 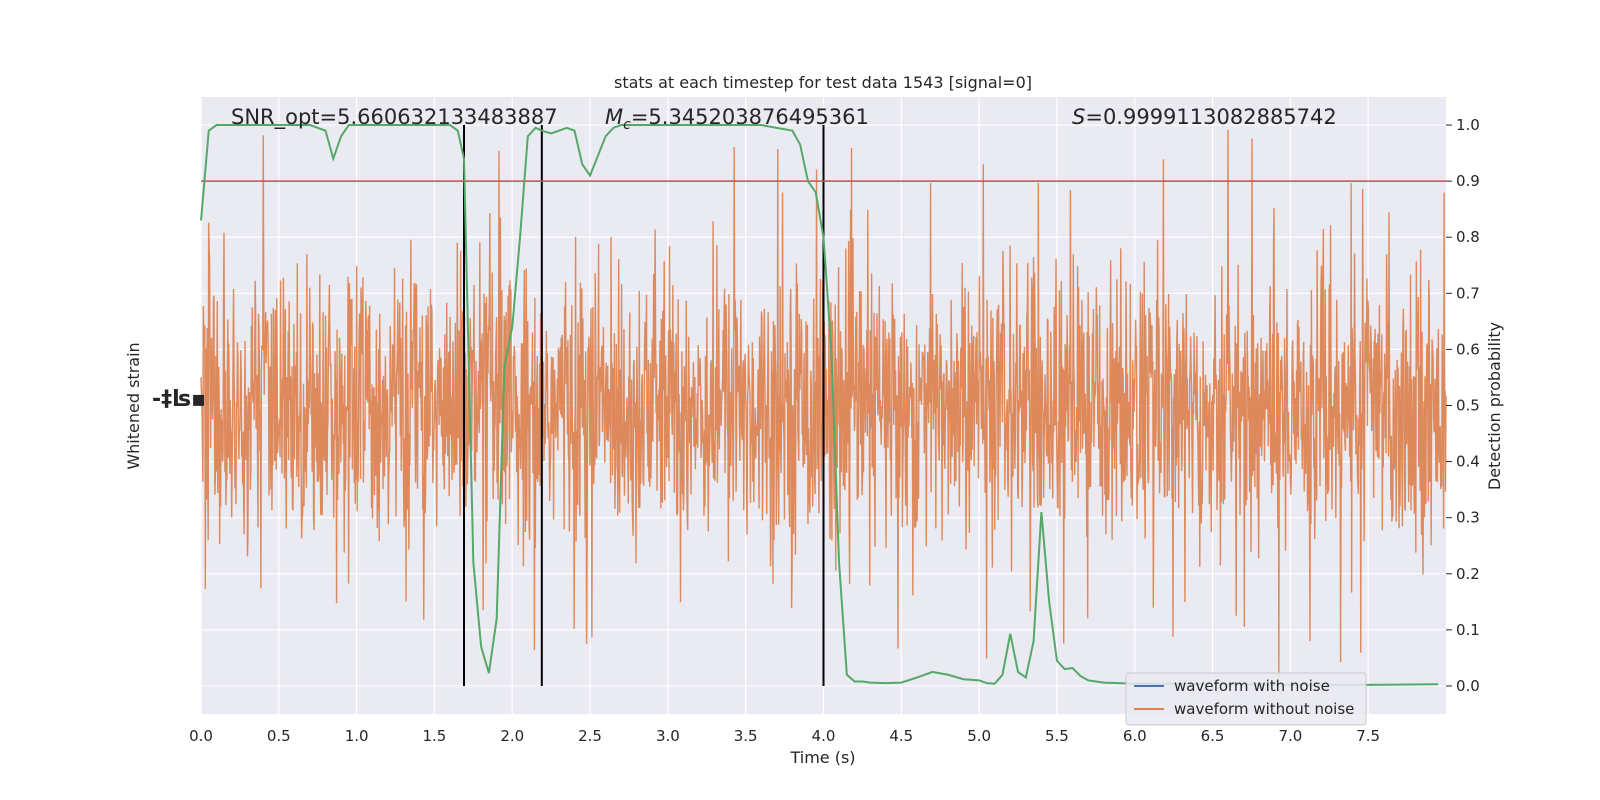 I want to click on s-value: =0.9999113082885742, so click(x=1210, y=117).